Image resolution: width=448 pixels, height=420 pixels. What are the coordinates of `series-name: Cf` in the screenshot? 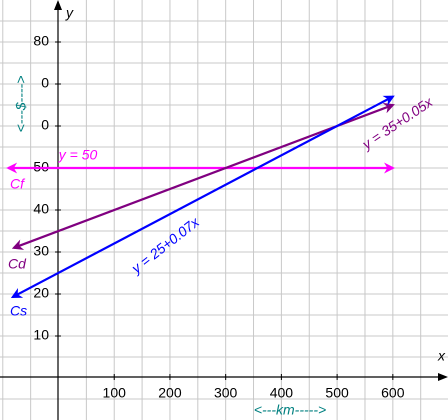 It's located at (18, 184).